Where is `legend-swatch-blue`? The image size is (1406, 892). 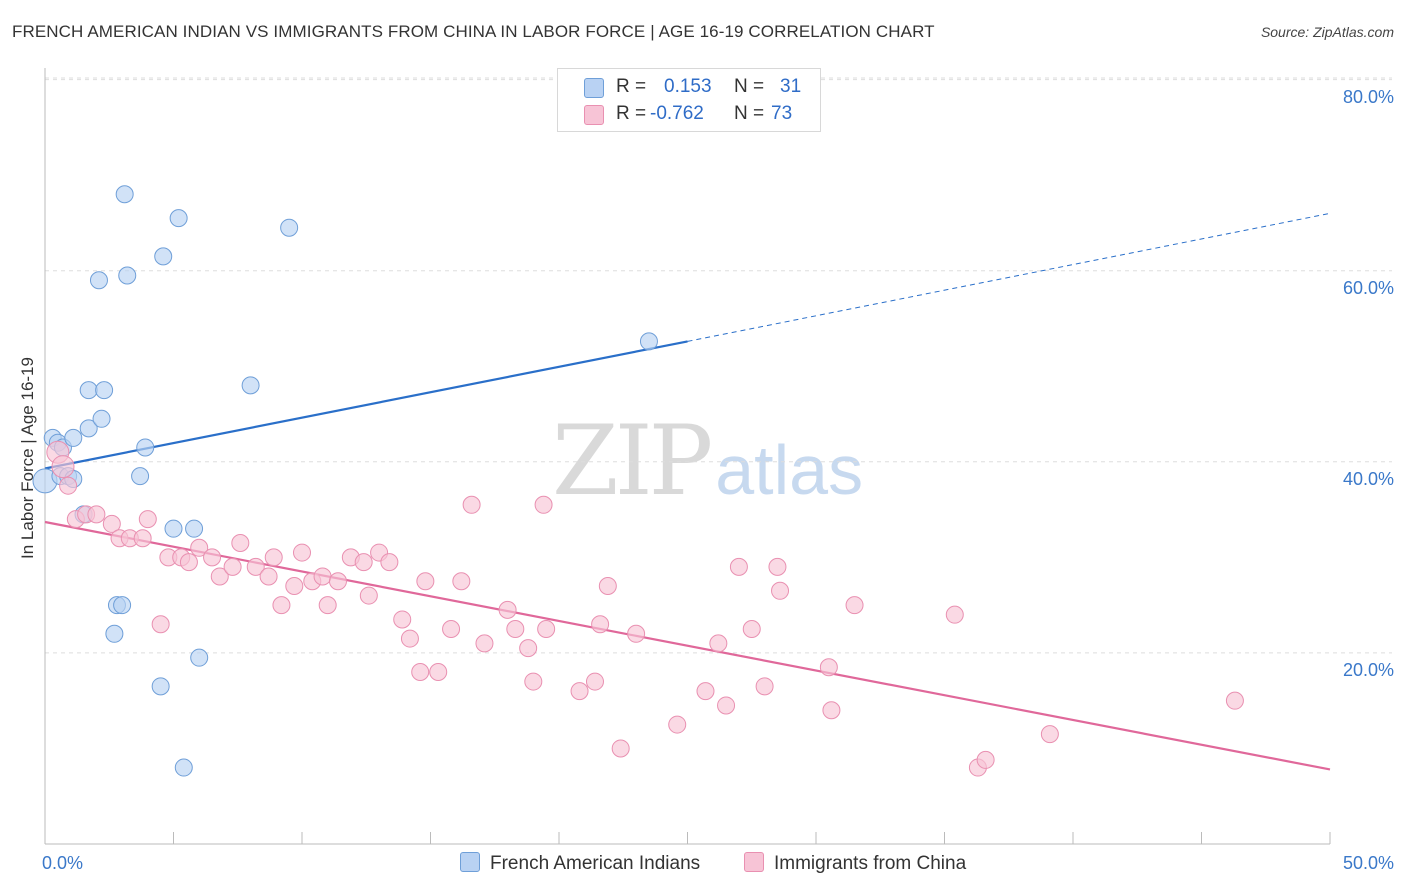
legend-swatch-blue is located at coordinates (594, 88).